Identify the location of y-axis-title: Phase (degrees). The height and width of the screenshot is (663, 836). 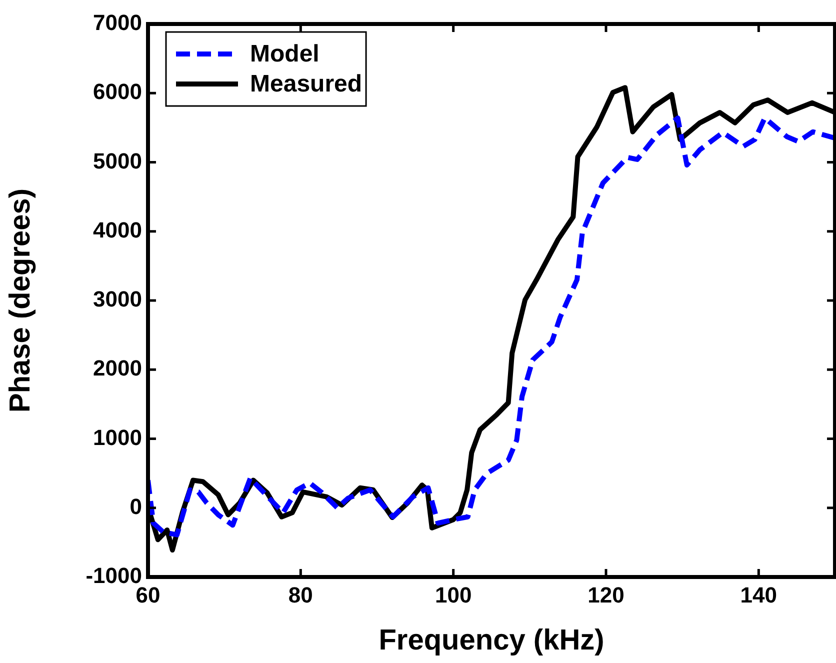
(20, 300).